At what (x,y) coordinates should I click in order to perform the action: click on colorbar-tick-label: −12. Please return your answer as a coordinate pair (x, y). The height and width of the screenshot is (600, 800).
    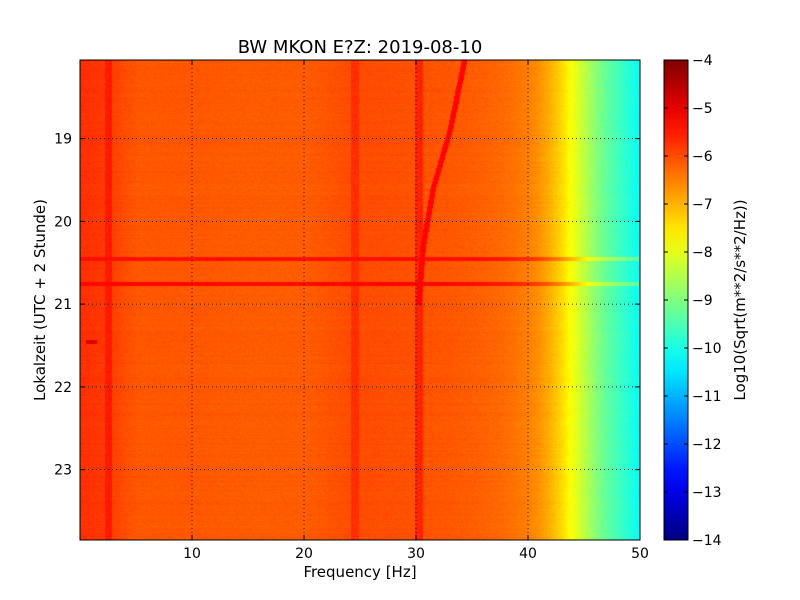
    Looking at the image, I should click on (707, 445).